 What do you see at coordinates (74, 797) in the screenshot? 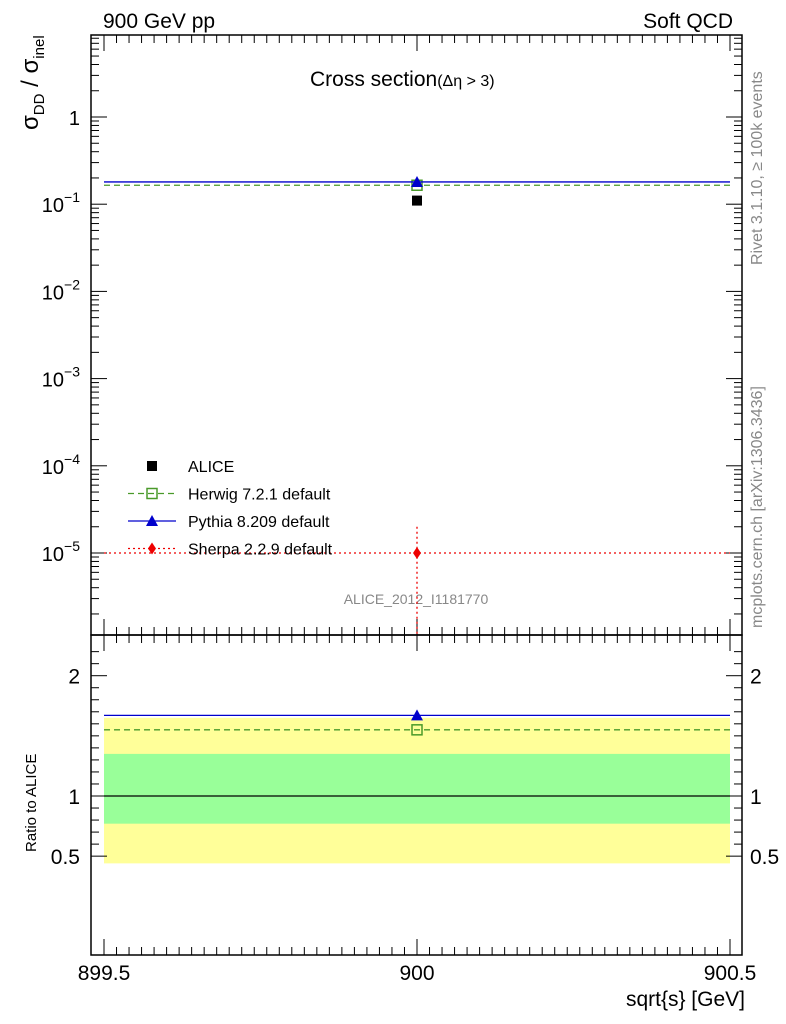
I see `ratio-y-tick-label-left: 1` at bounding box center [74, 797].